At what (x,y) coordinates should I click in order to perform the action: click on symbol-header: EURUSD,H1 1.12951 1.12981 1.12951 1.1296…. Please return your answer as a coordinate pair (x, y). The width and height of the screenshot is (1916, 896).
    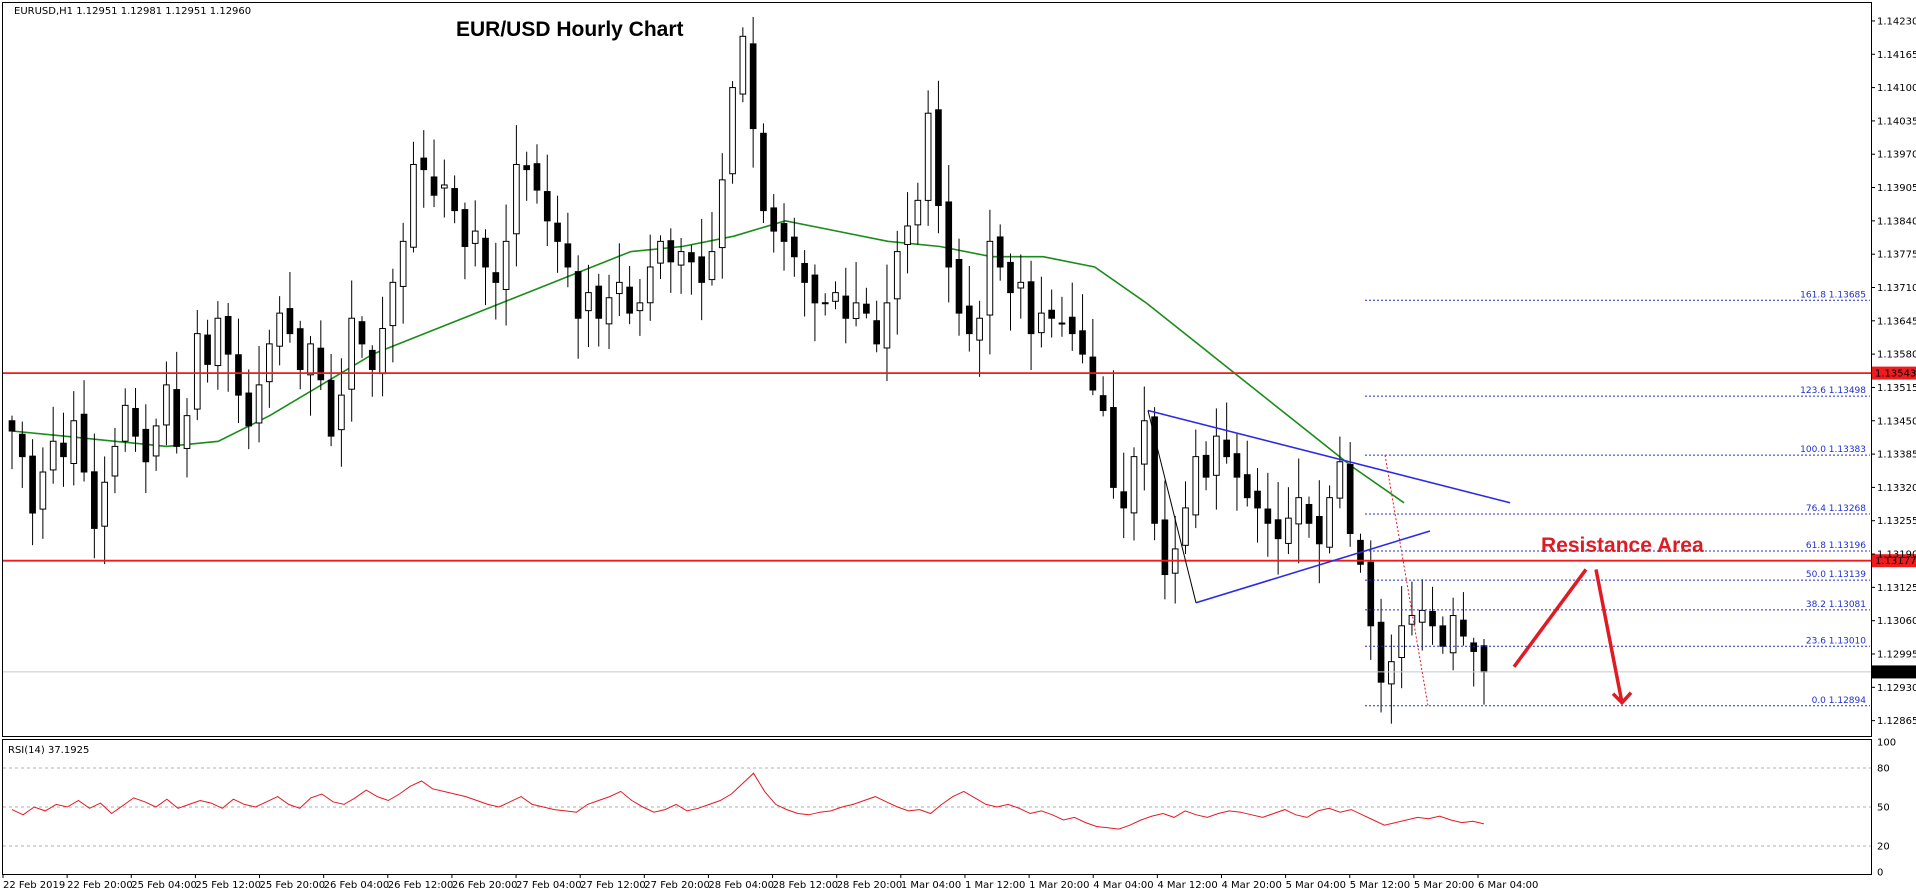
    Looking at the image, I should click on (132, 11).